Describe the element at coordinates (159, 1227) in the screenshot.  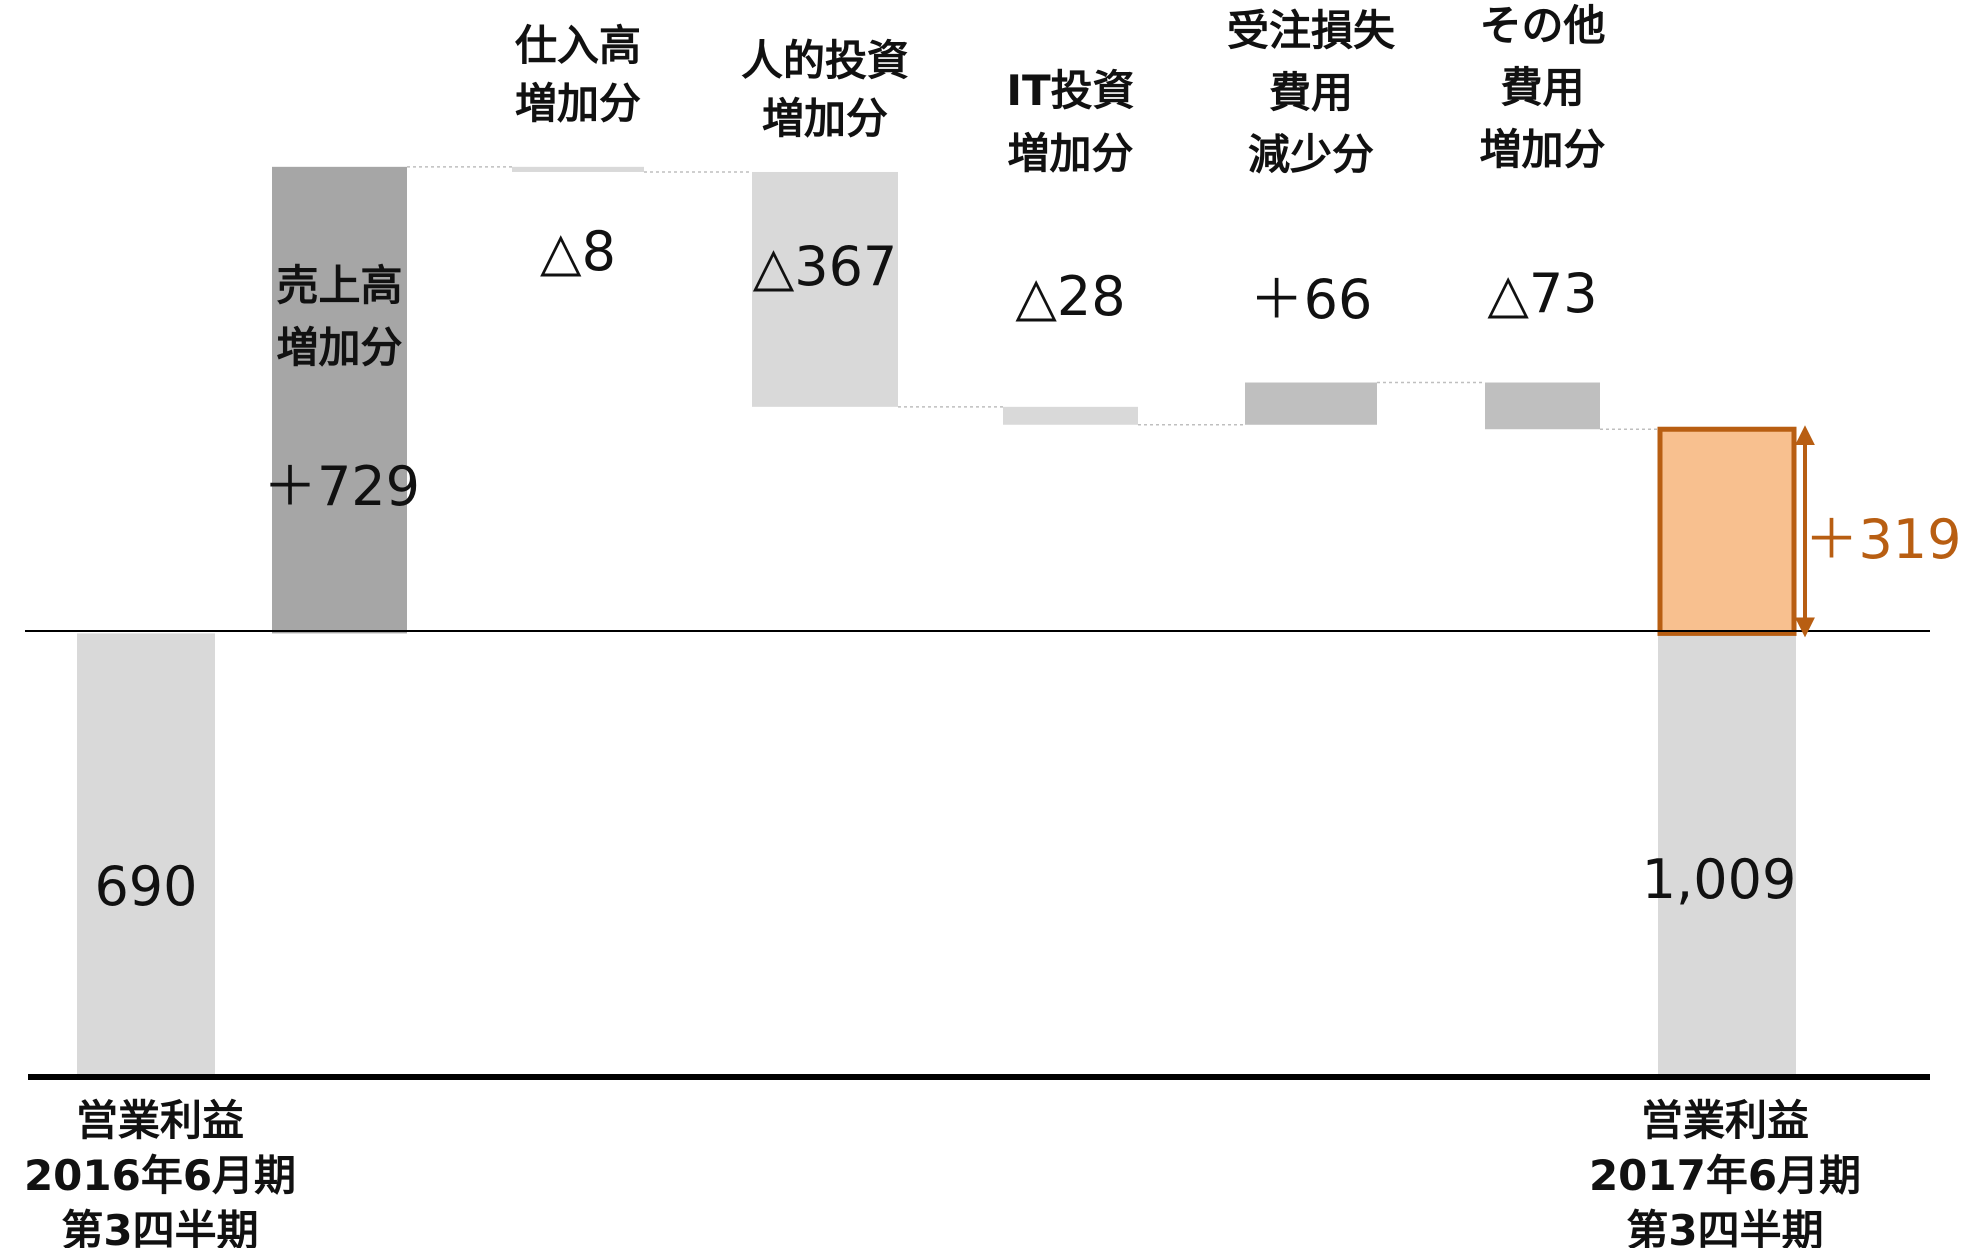
I see `category-label-start: 第3四半期` at that location.